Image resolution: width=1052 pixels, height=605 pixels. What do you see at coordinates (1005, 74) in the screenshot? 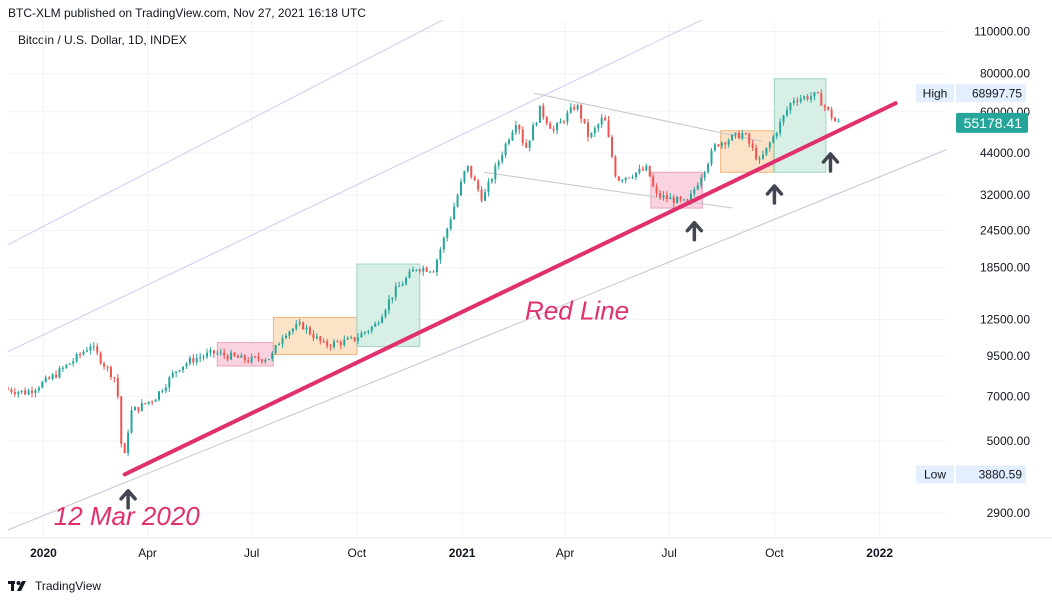
I see `y-tick-label: 80000.00` at bounding box center [1005, 74].